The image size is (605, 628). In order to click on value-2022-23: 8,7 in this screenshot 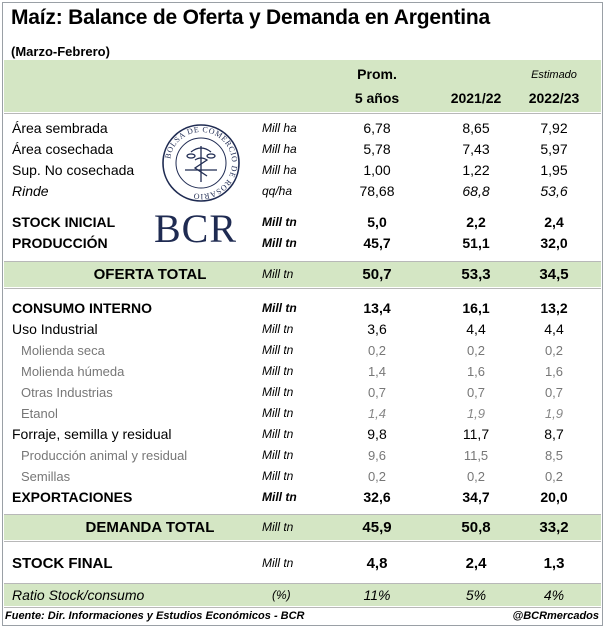, I will do `click(554, 434)`.